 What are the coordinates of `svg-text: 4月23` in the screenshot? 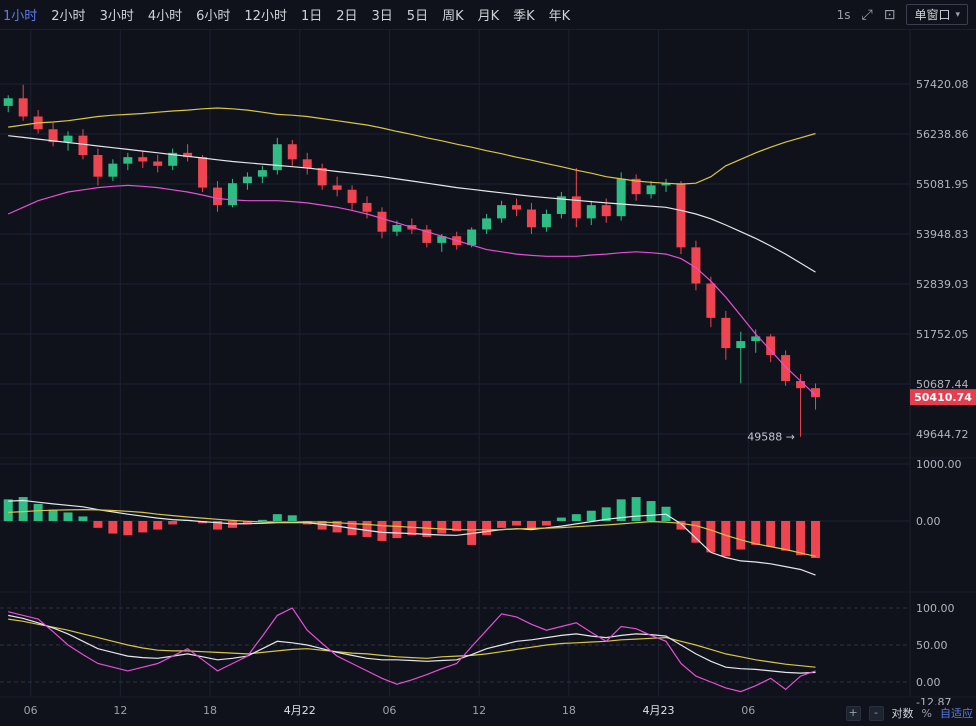 It's located at (659, 710).